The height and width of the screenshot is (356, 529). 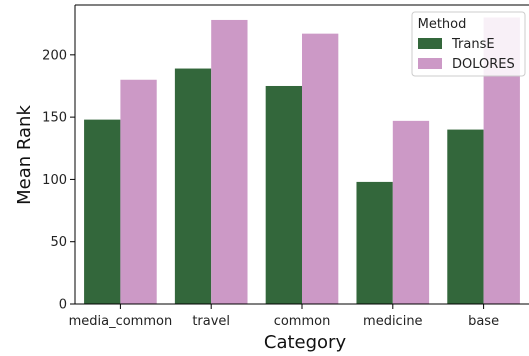 What do you see at coordinates (54, 118) in the screenshot?
I see `y-tick-label: 150` at bounding box center [54, 118].